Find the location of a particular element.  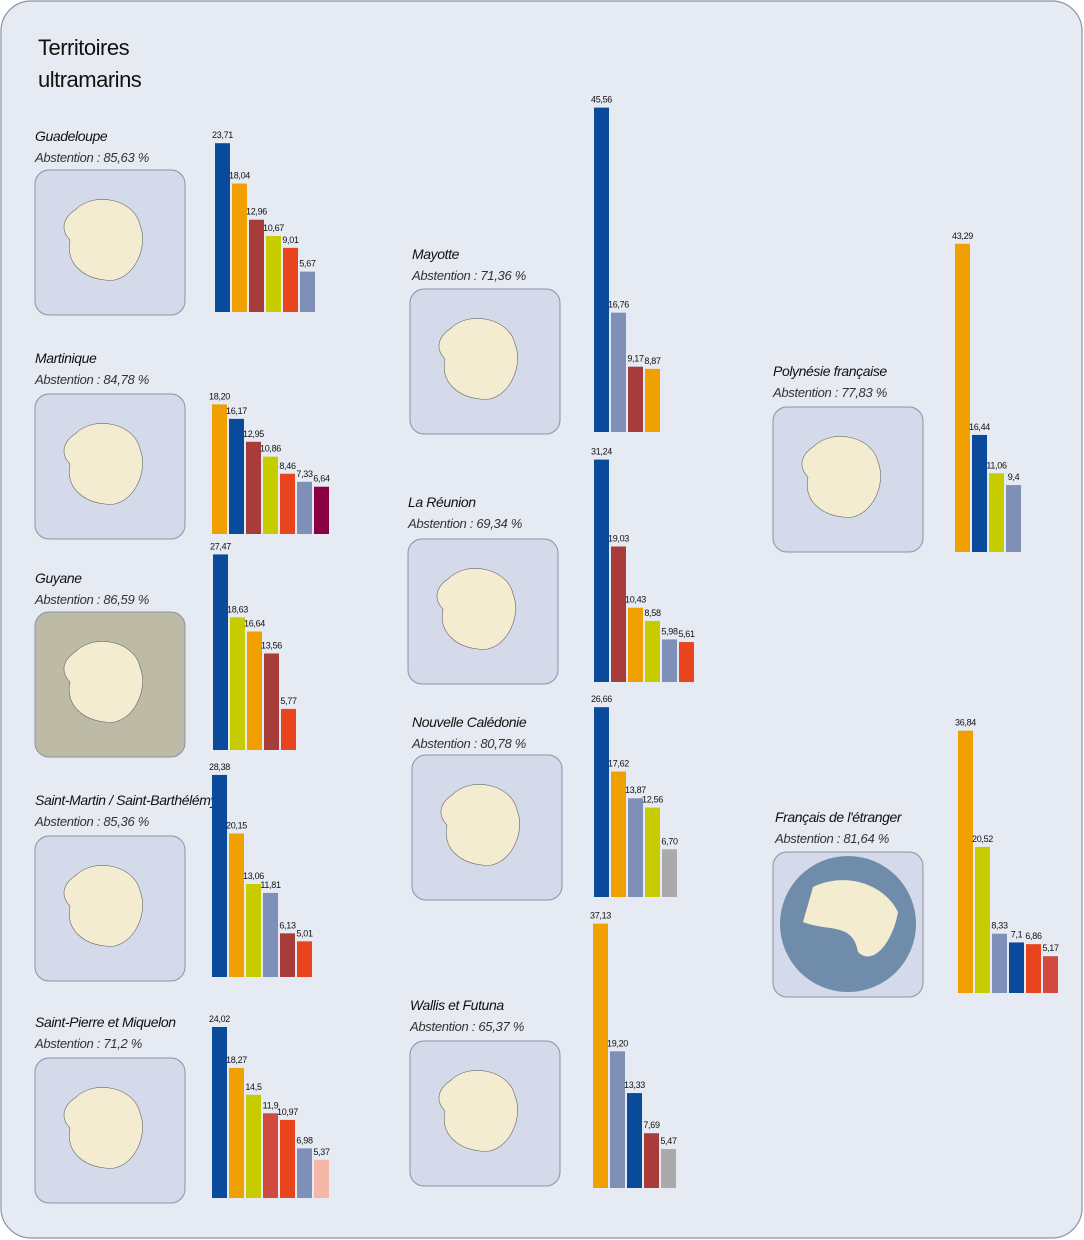

value-label: 13,06 is located at coordinates (253, 876).